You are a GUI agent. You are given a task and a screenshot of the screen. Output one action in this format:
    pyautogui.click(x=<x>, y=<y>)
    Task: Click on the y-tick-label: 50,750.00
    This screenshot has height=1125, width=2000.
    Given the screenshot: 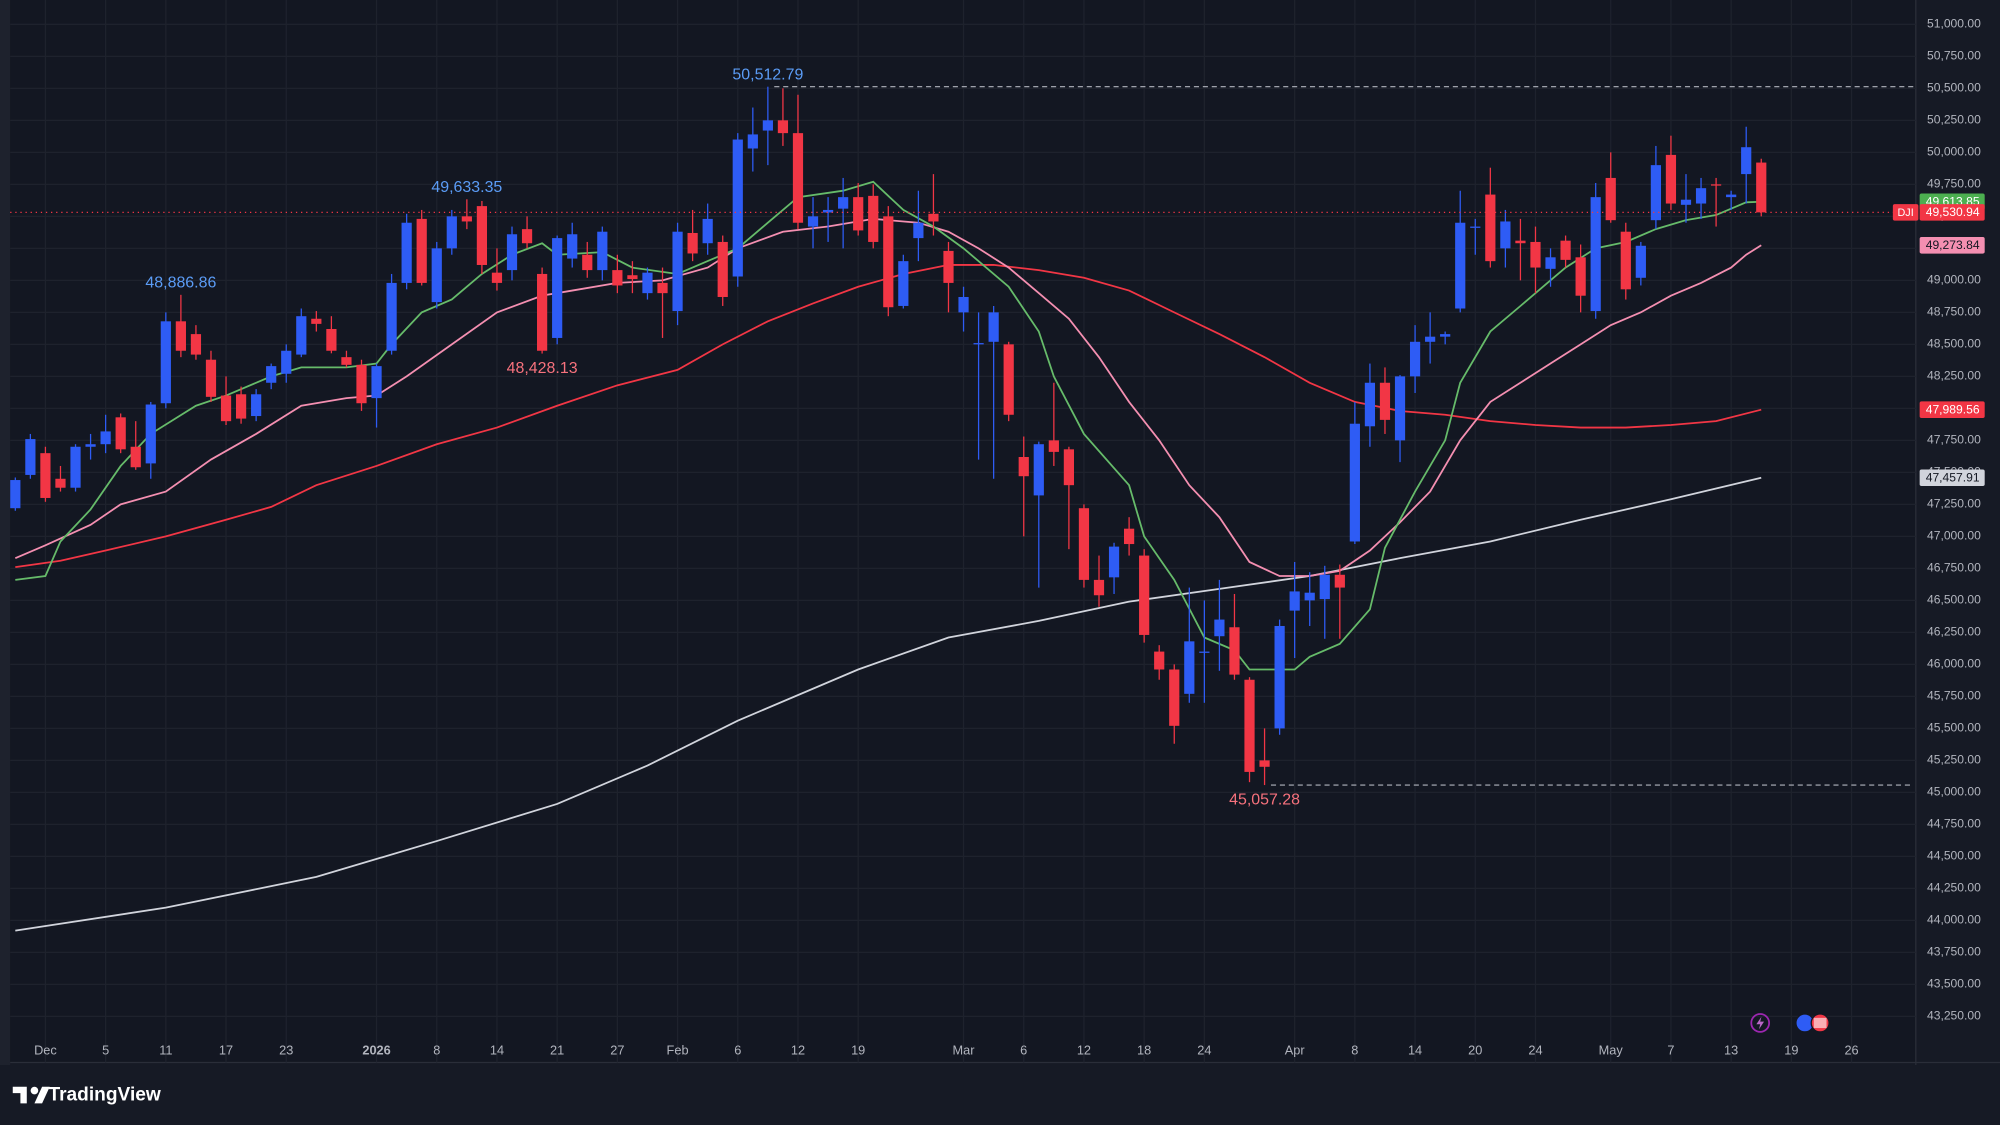 What is the action you would take?
    pyautogui.click(x=1954, y=56)
    